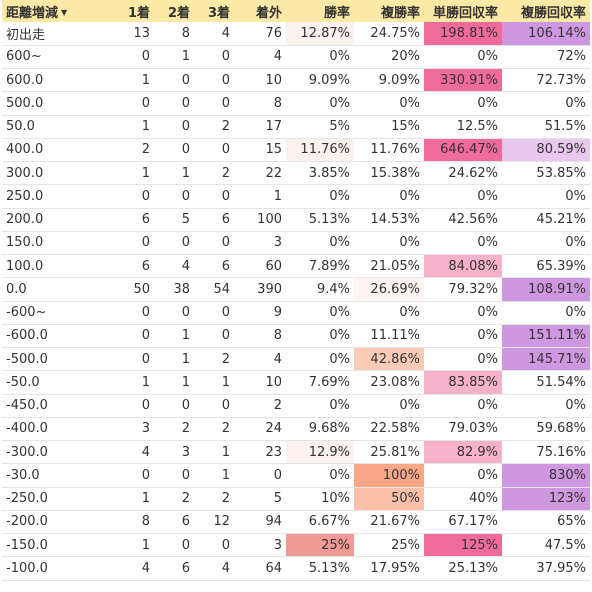 This screenshot has width=592, height=592. What do you see at coordinates (320, 80) in the screenshot?
I see `win-rate-cell: 9.09%` at bounding box center [320, 80].